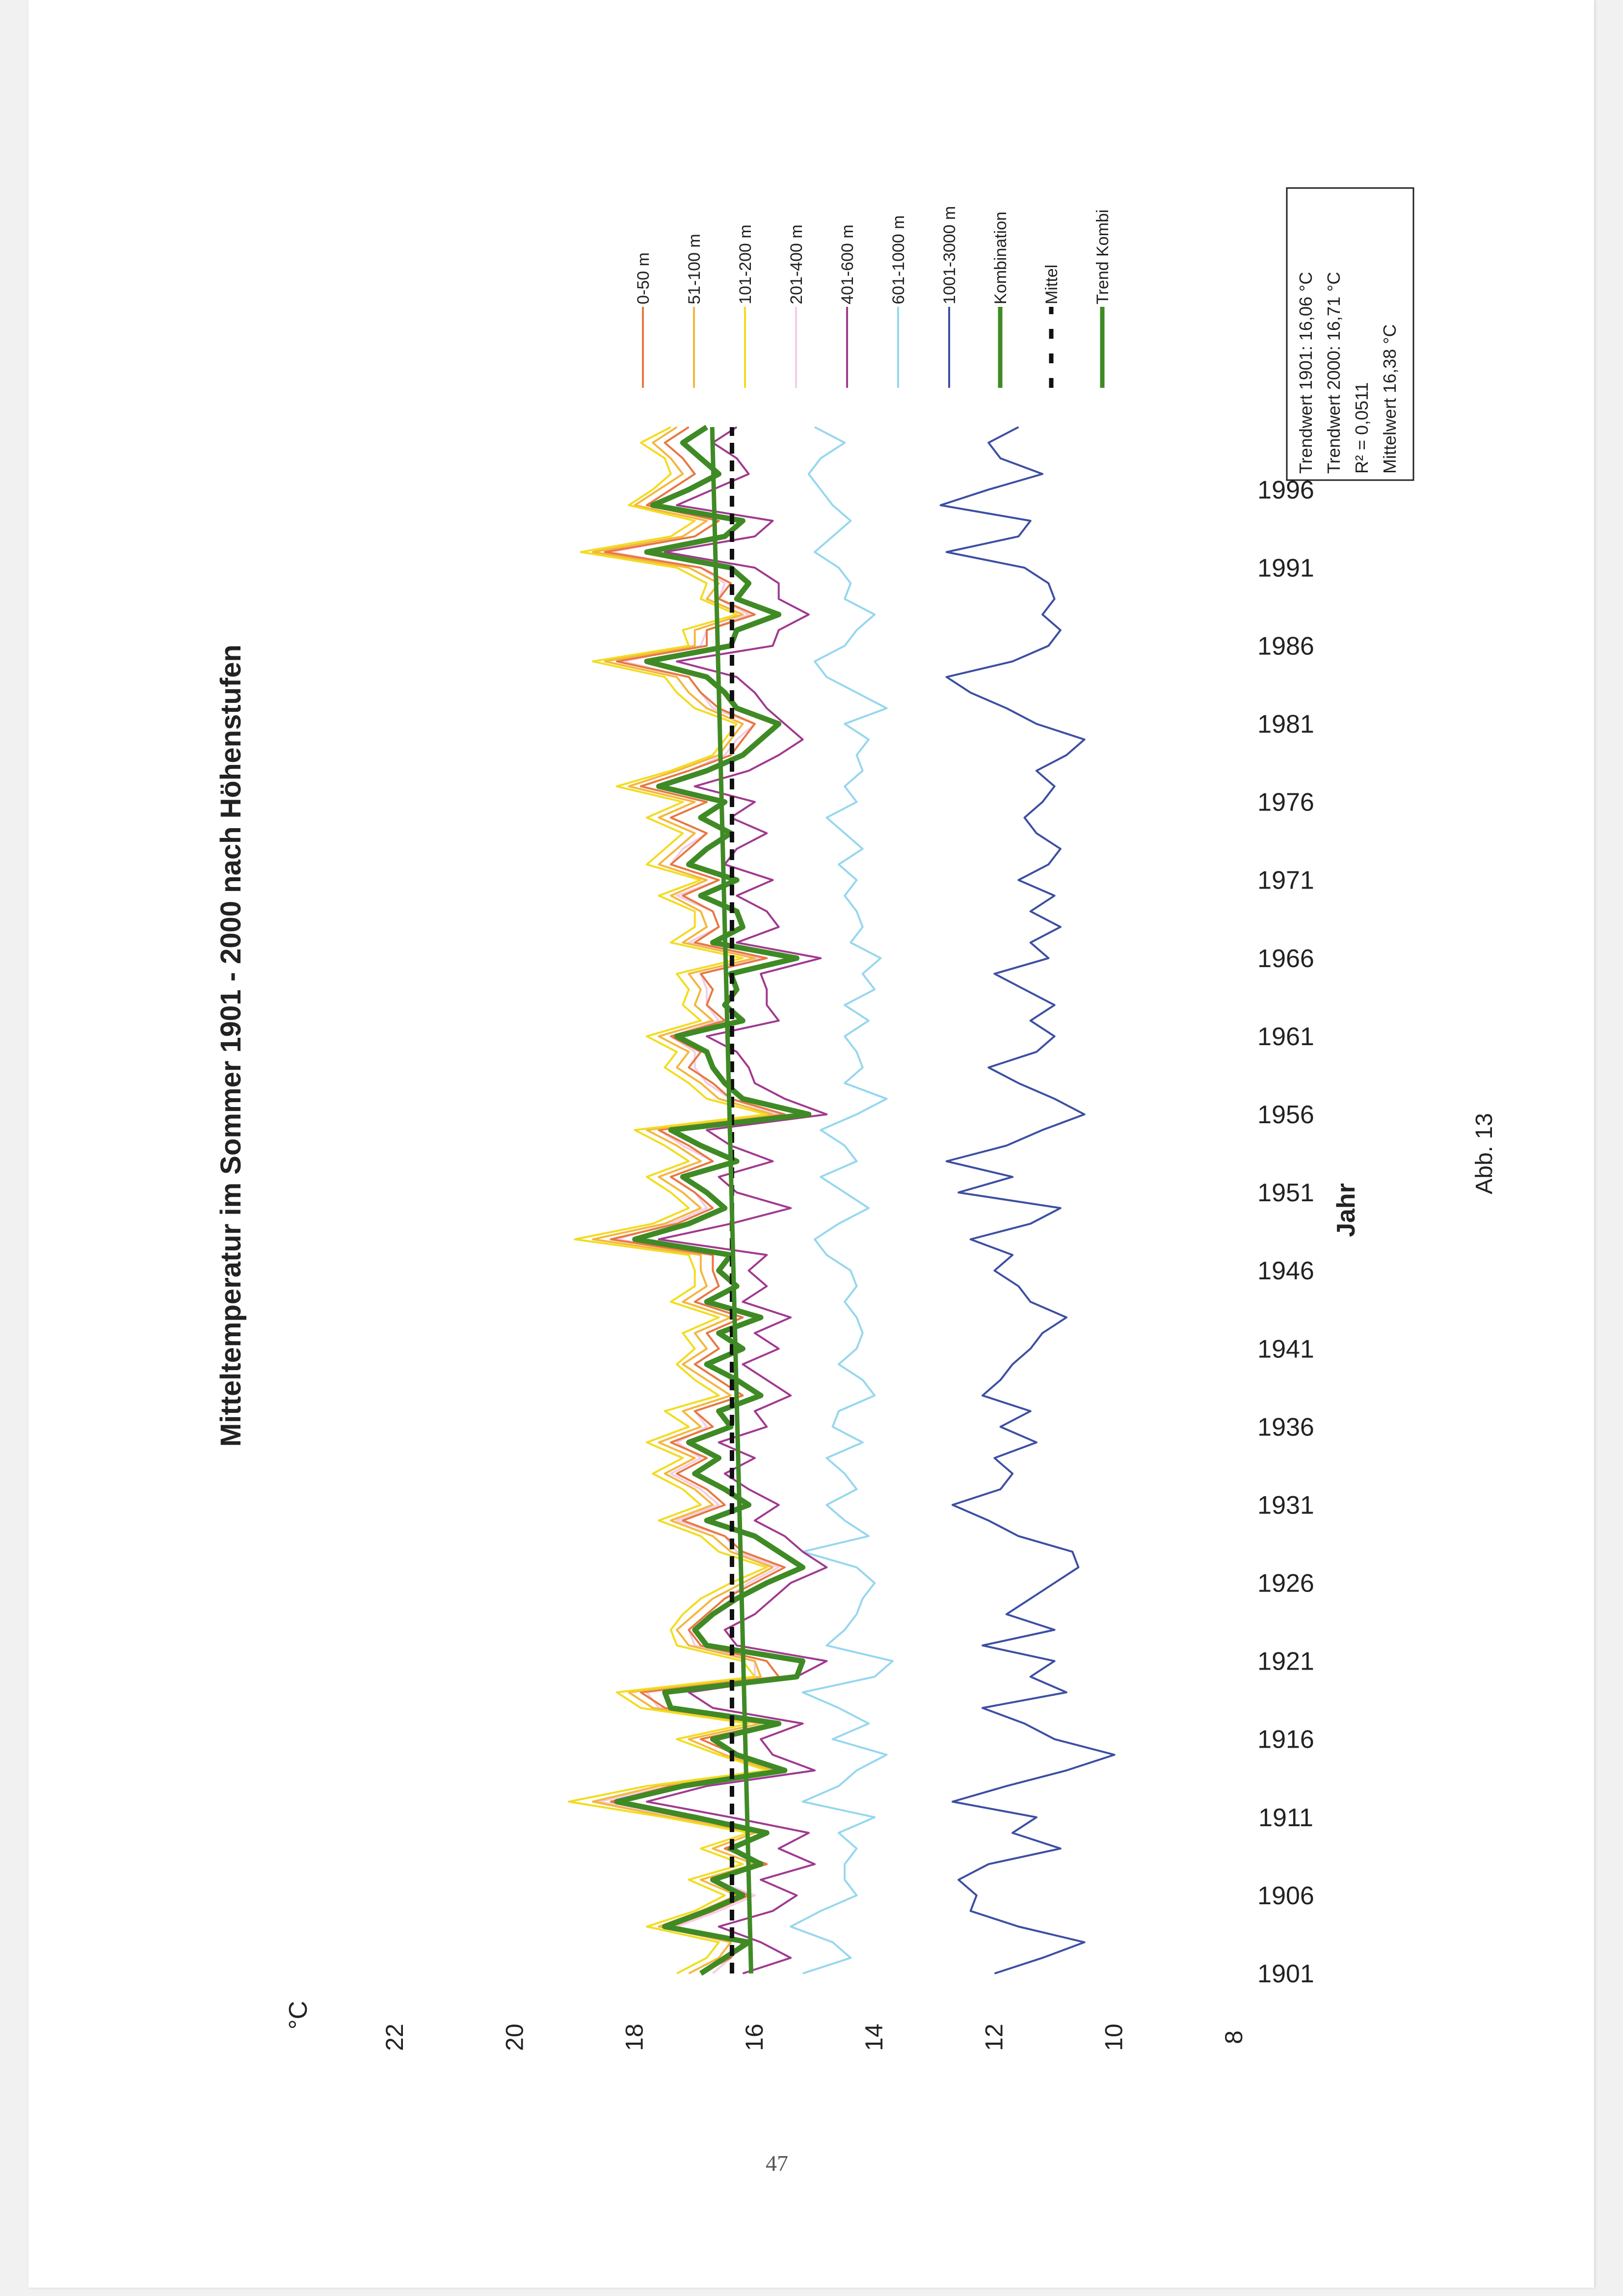 The width and height of the screenshot is (1623, 2296). What do you see at coordinates (814, 2037) in the screenshot?
I see `y-axis-ticks: 8 10 12 14 16 18 20 22` at bounding box center [814, 2037].